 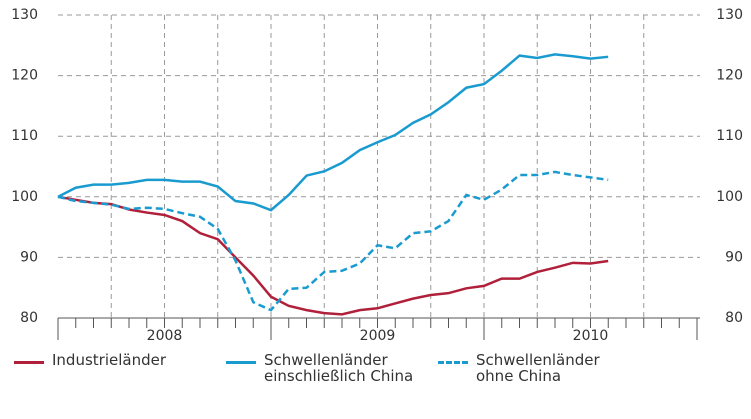 I want to click on y-tick-label: 120, so click(x=24, y=76).